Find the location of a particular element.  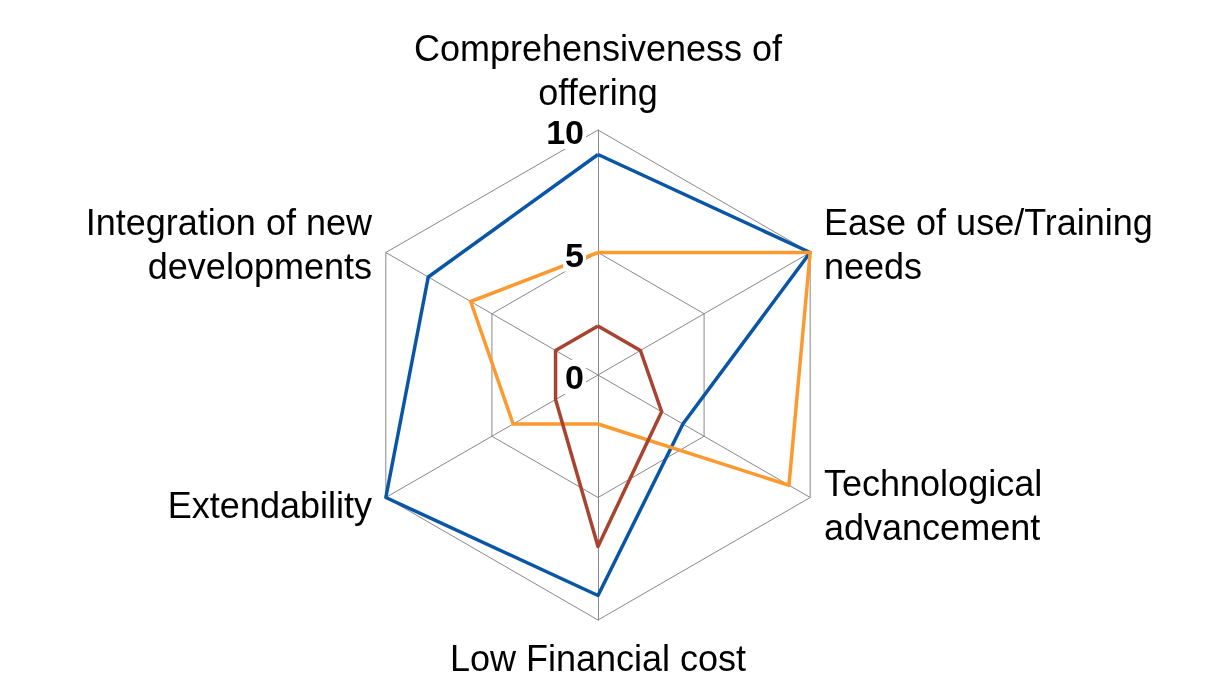

spoke-label: Low Financial cost is located at coordinates (598, 658).